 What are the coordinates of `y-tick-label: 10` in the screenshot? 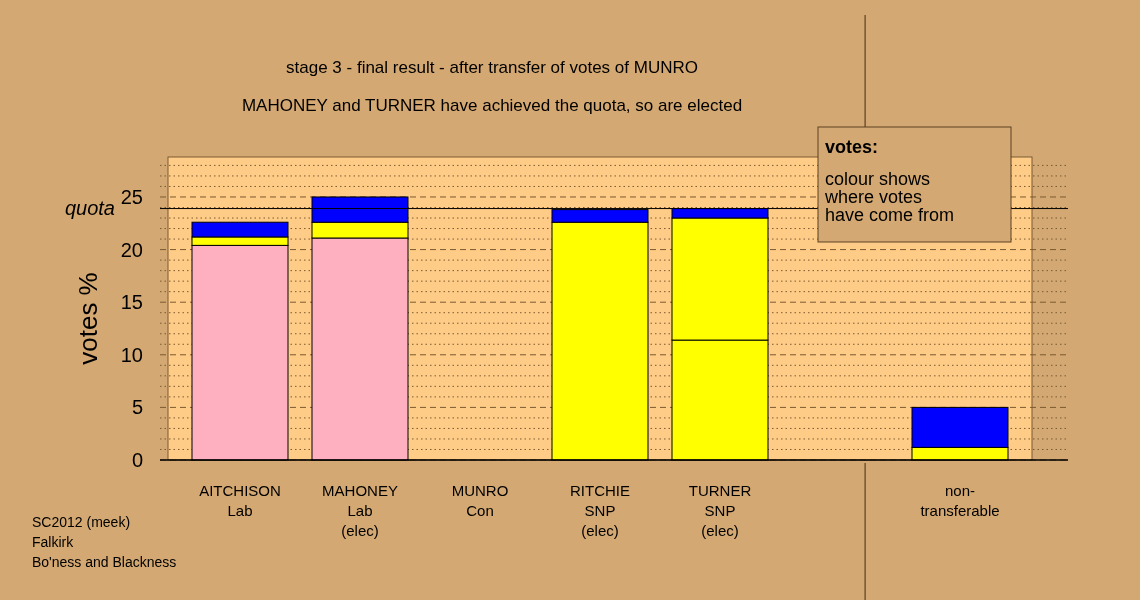 It's located at (131, 354).